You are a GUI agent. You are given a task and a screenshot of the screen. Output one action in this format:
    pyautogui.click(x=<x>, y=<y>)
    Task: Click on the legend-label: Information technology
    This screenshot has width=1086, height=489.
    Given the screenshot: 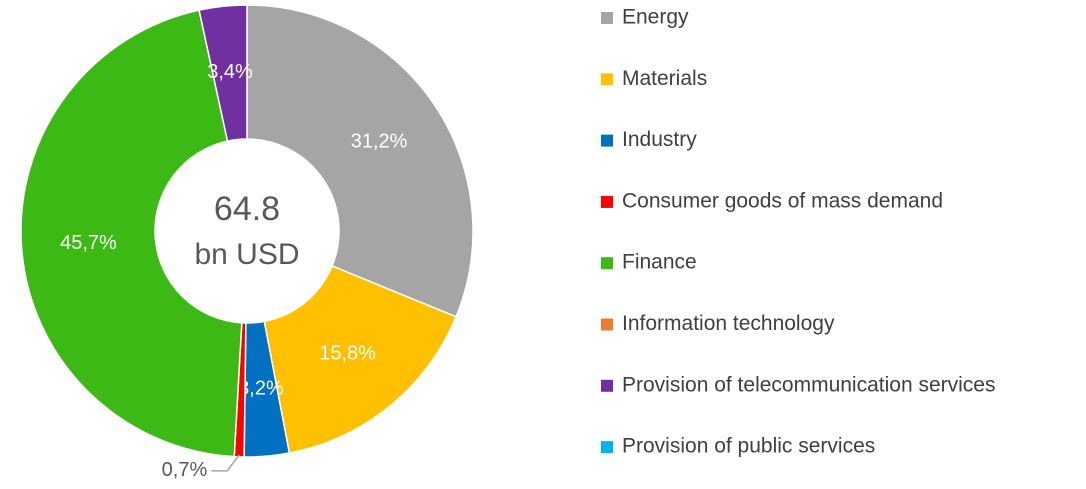 What is the action you would take?
    pyautogui.click(x=728, y=323)
    